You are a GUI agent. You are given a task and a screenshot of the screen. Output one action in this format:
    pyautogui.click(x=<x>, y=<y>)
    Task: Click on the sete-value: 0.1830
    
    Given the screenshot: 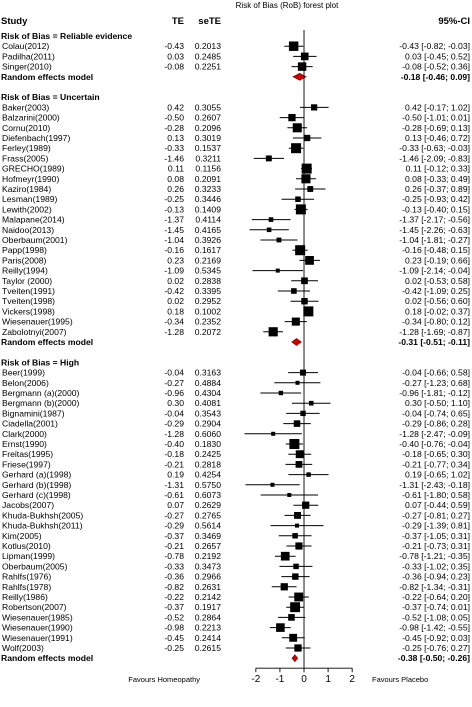 What is the action you would take?
    pyautogui.click(x=208, y=444)
    